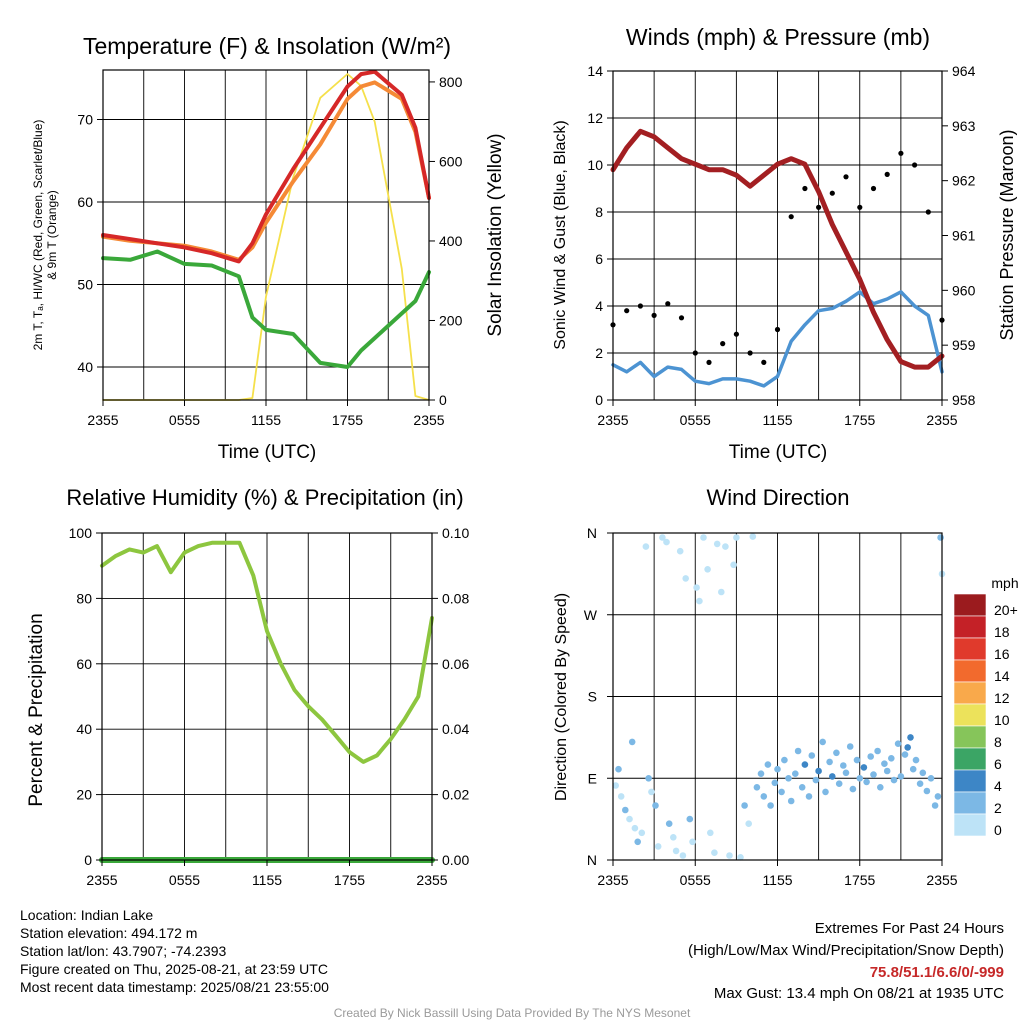  I want to click on y2-tick-label: 200, so click(451, 320).